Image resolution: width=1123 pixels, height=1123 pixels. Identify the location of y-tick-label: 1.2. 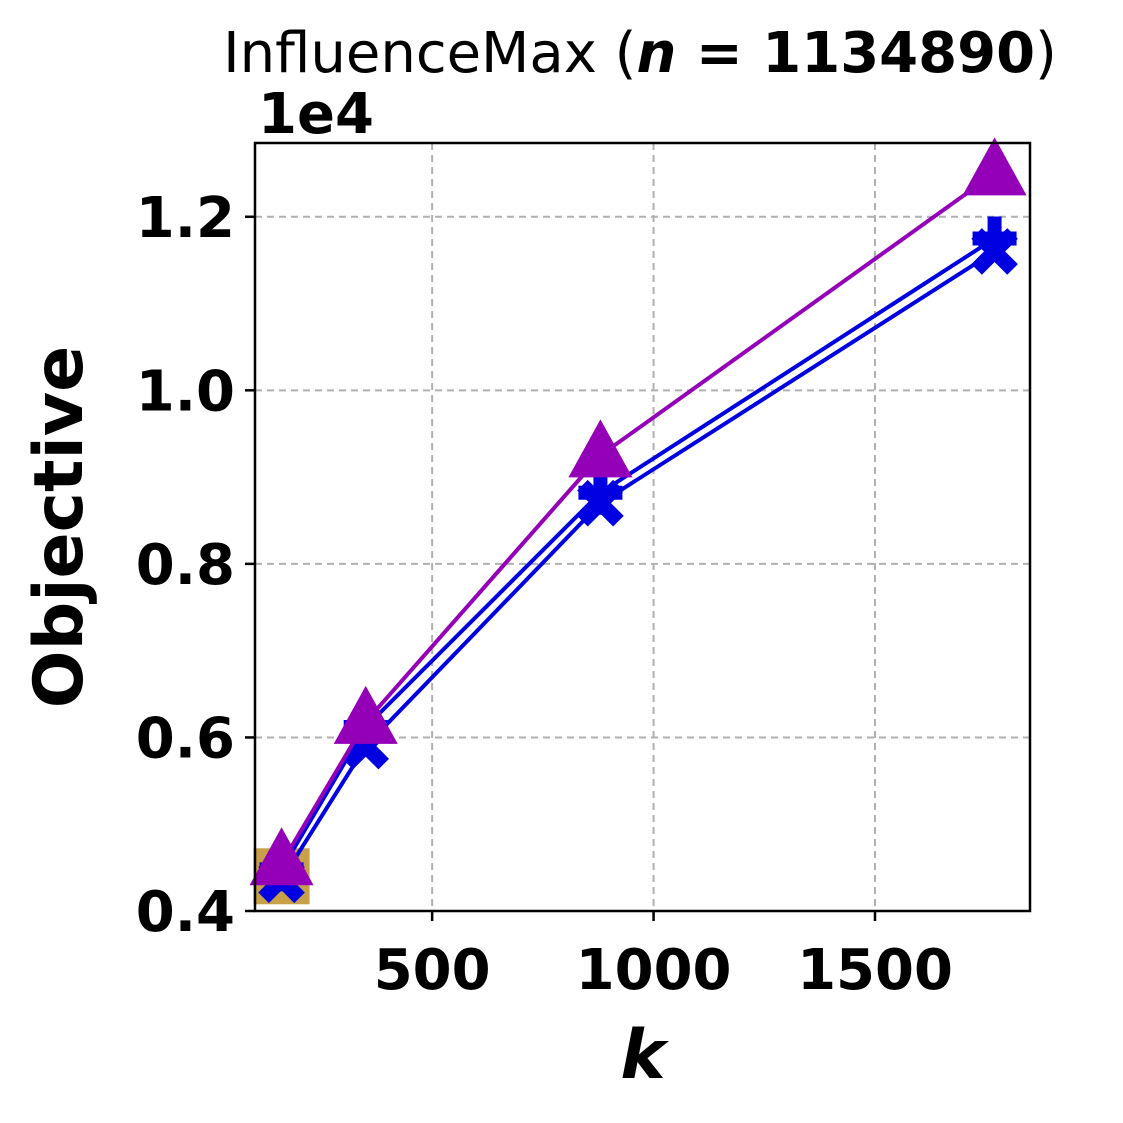
(185, 218).